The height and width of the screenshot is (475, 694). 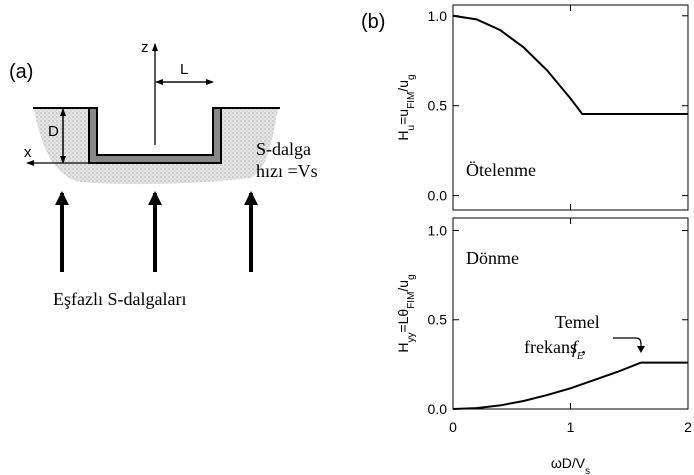 I want to click on x-label: x, so click(x=28, y=152).